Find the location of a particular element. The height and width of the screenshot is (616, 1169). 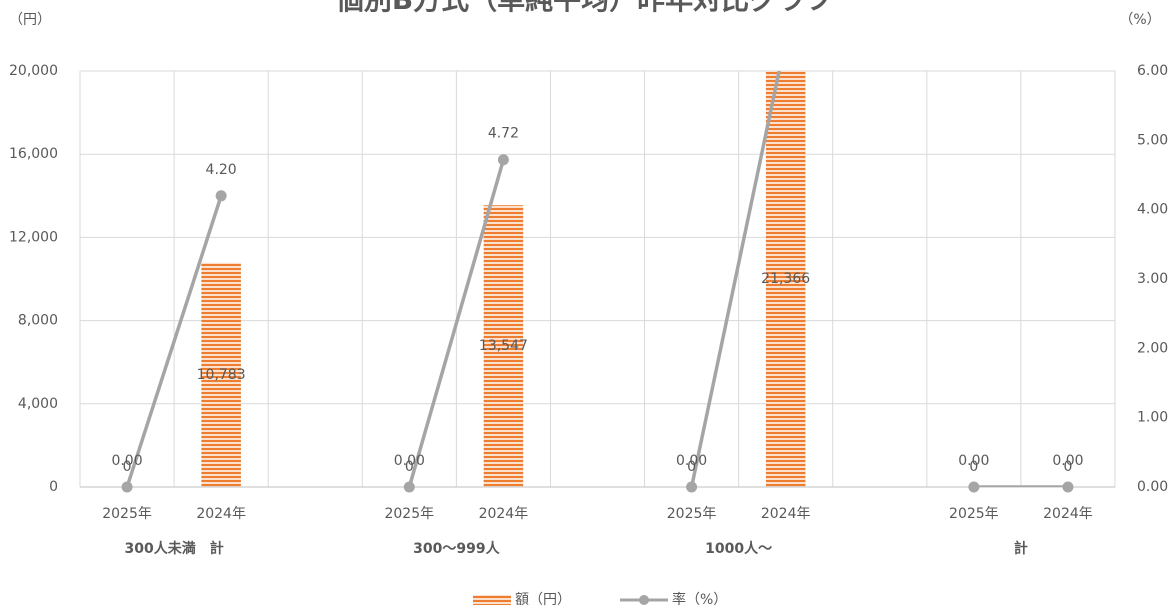

amount-data-label: 10,783 is located at coordinates (221, 375).